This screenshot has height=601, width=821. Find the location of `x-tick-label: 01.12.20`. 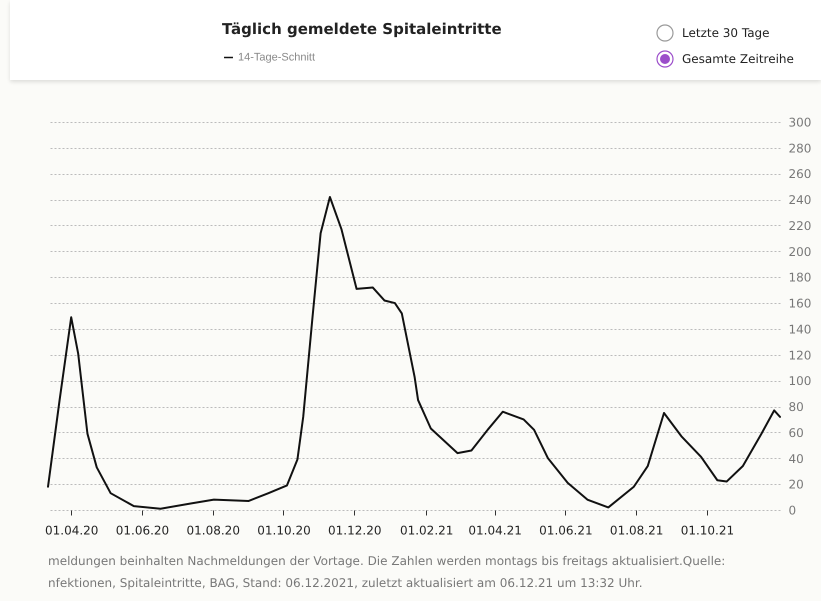

x-tick-label: 01.12.20 is located at coordinates (355, 531).